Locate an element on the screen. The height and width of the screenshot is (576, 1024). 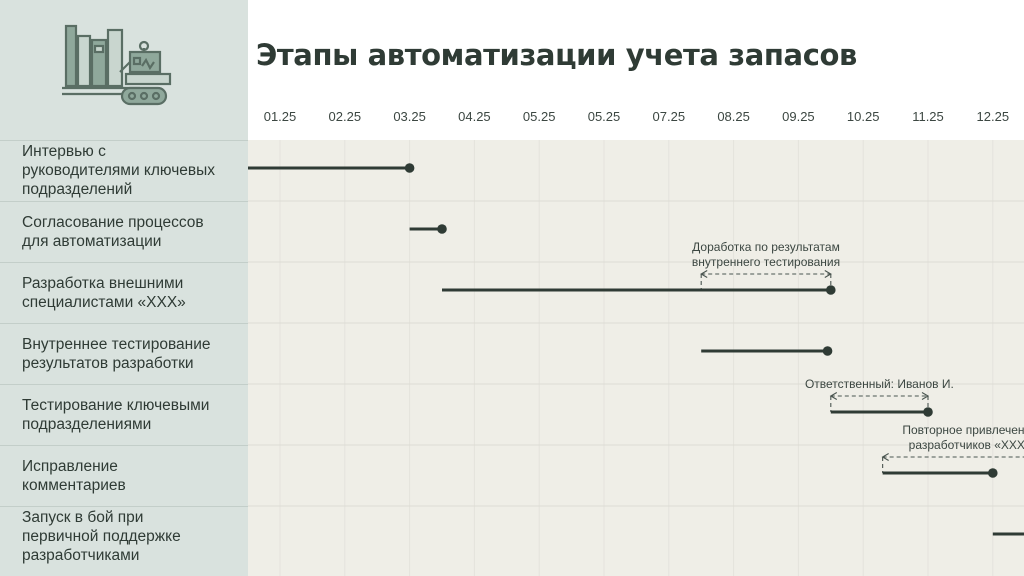
x-tick-label: 03.25 is located at coordinates (409, 116).